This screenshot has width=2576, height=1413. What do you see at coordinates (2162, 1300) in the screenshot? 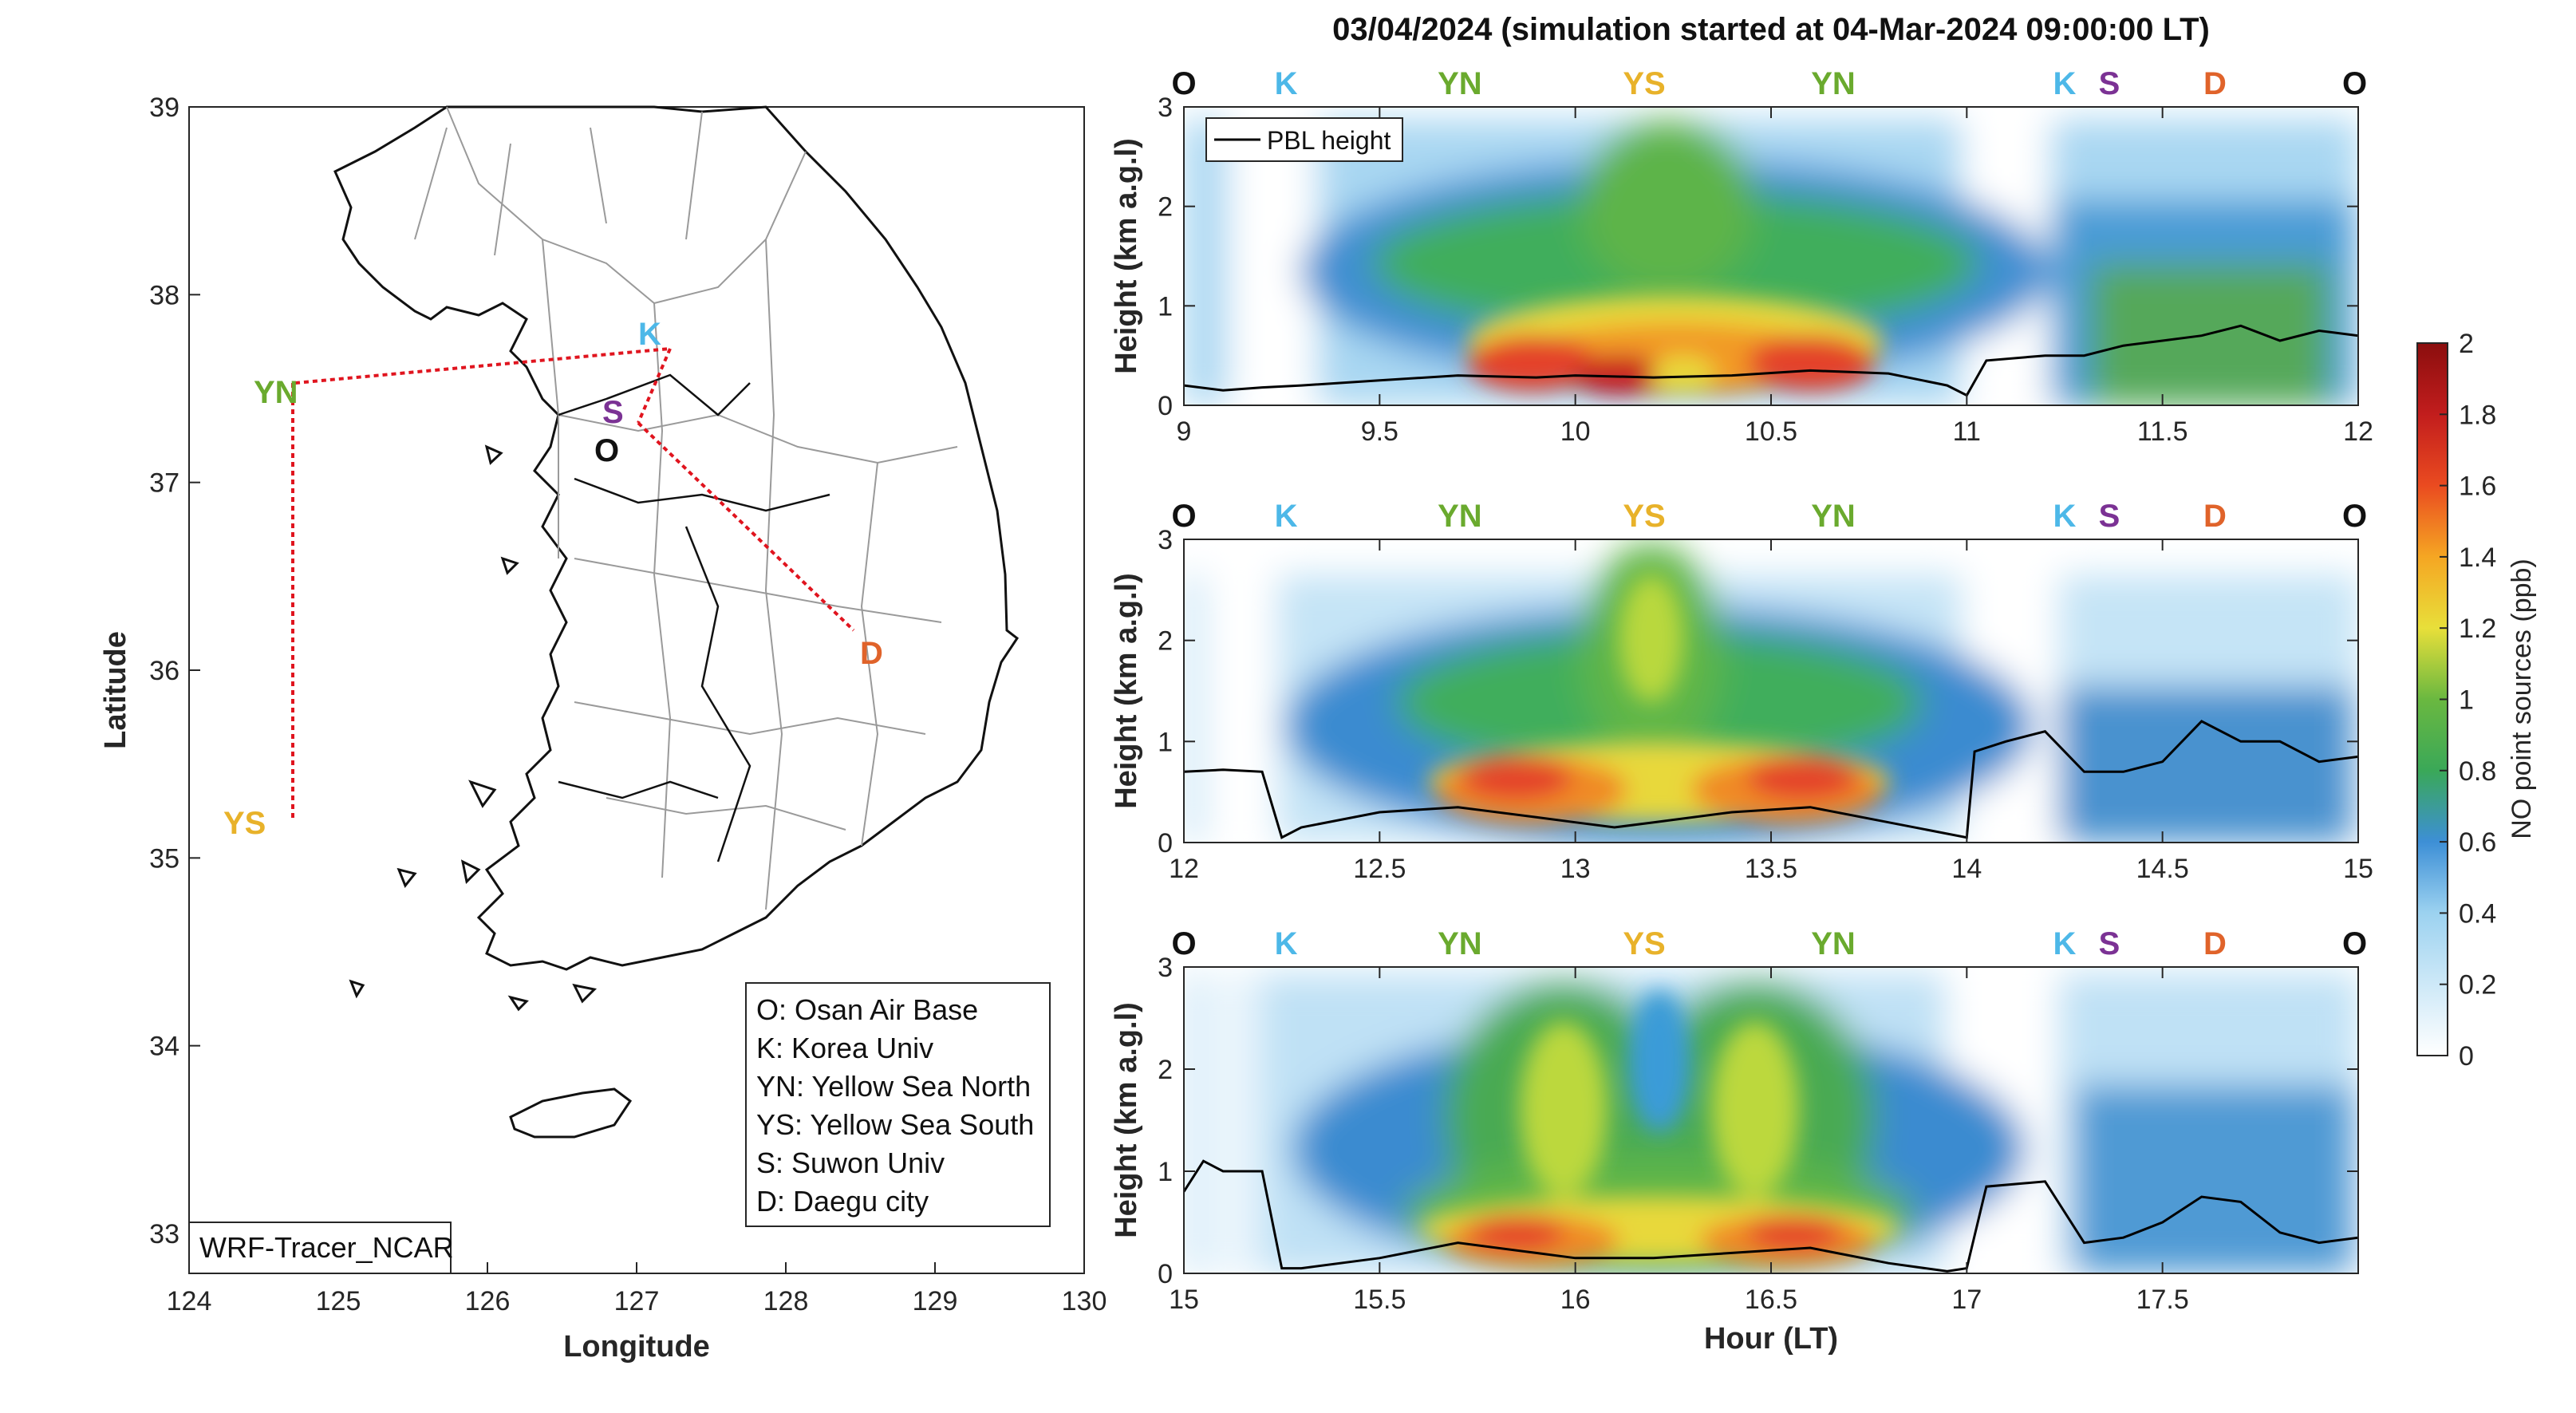
I see `x-tick-label: 17.5` at bounding box center [2162, 1300].